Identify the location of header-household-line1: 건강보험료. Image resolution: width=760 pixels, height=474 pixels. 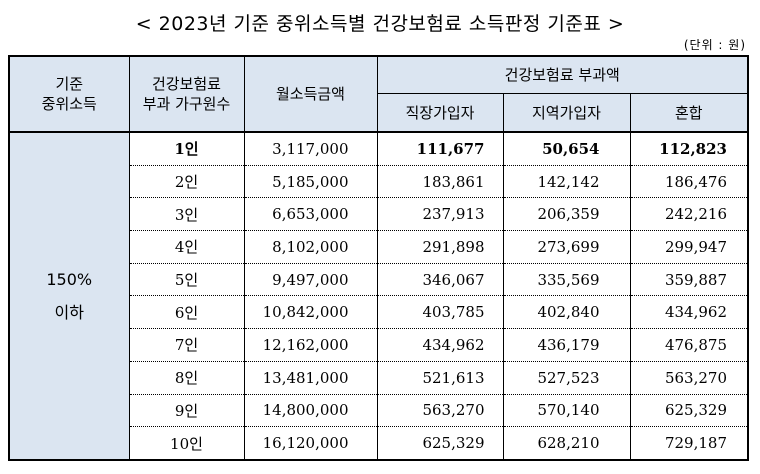
(186, 84).